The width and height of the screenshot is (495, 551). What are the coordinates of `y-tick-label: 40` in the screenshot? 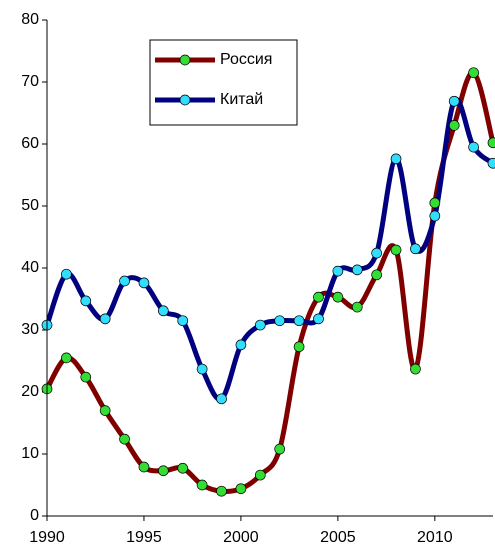 It's located at (30, 267).